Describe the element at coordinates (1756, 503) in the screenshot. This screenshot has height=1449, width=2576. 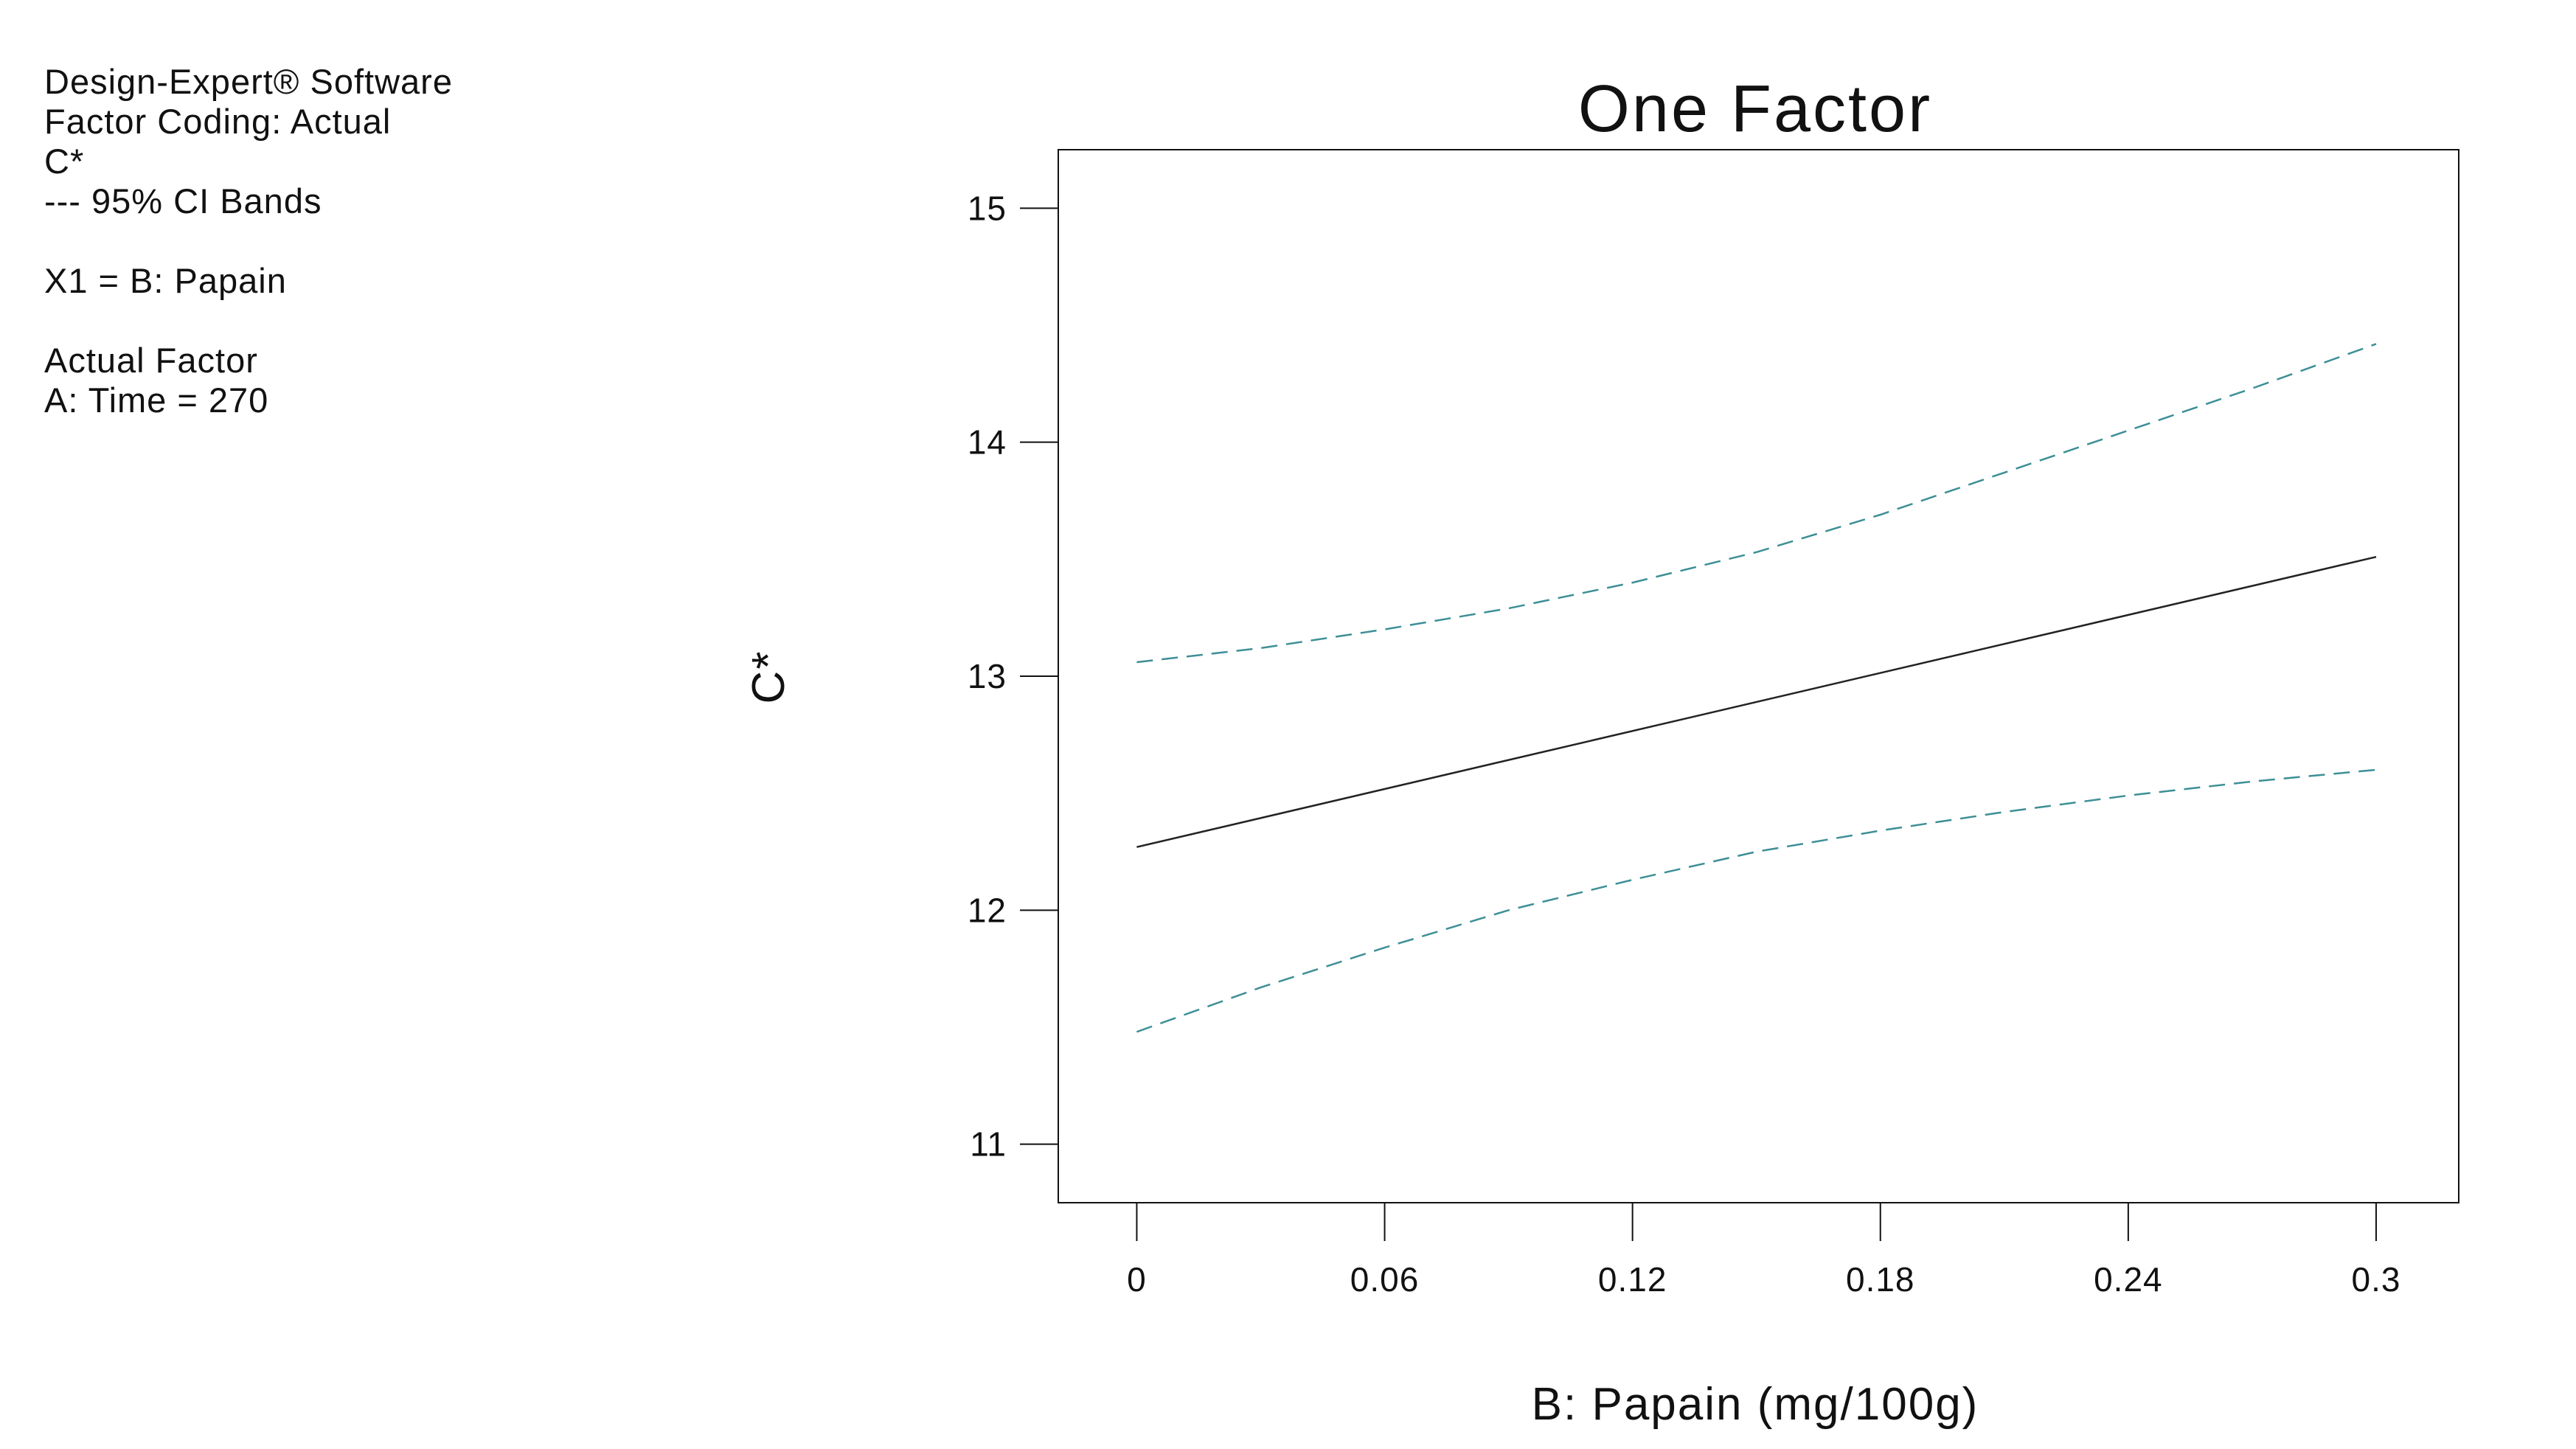
I see `ci-upper-band-line` at that location.